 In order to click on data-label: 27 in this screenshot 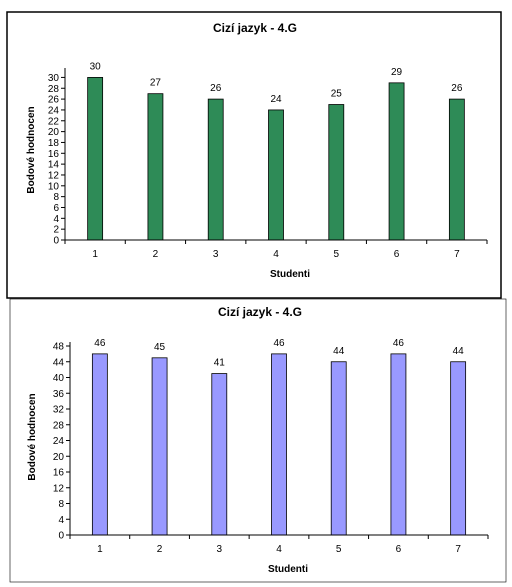, I will do `click(156, 83)`.